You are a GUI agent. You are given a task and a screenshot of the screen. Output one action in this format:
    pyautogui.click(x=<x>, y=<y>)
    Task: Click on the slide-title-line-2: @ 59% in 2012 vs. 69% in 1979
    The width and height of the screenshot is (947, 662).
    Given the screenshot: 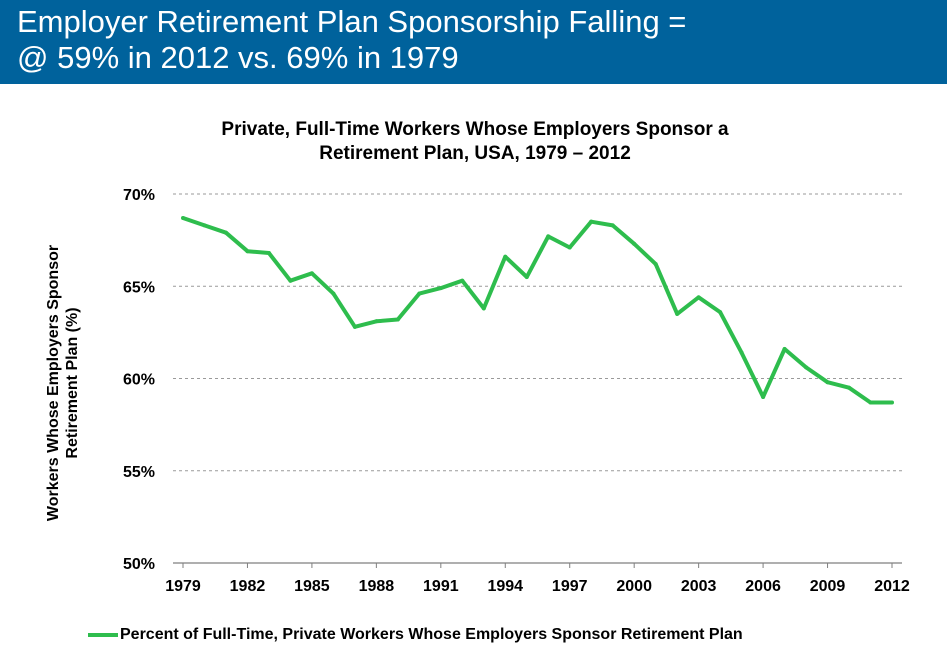 What is the action you would take?
    pyautogui.click(x=238, y=57)
    